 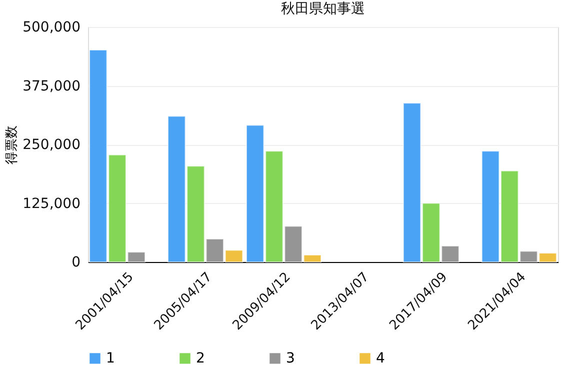 I want to click on y-tick-label: 250,000, so click(x=51, y=145).